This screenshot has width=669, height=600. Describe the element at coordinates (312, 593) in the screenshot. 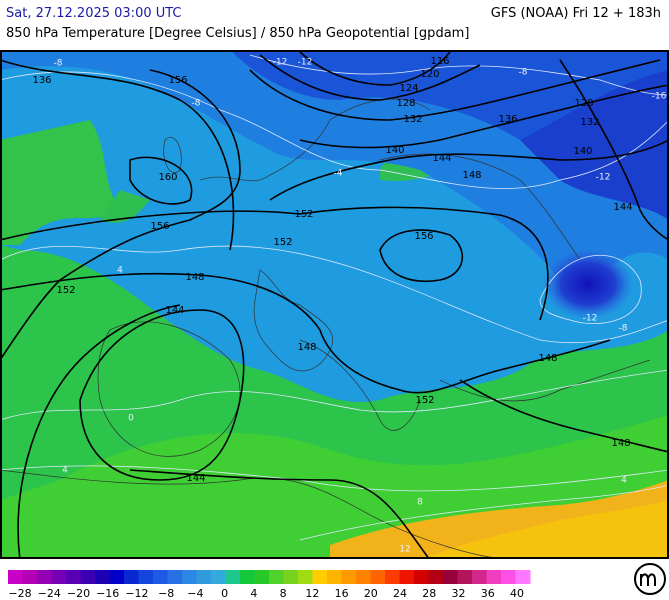

I see `scale-label: 12` at that location.